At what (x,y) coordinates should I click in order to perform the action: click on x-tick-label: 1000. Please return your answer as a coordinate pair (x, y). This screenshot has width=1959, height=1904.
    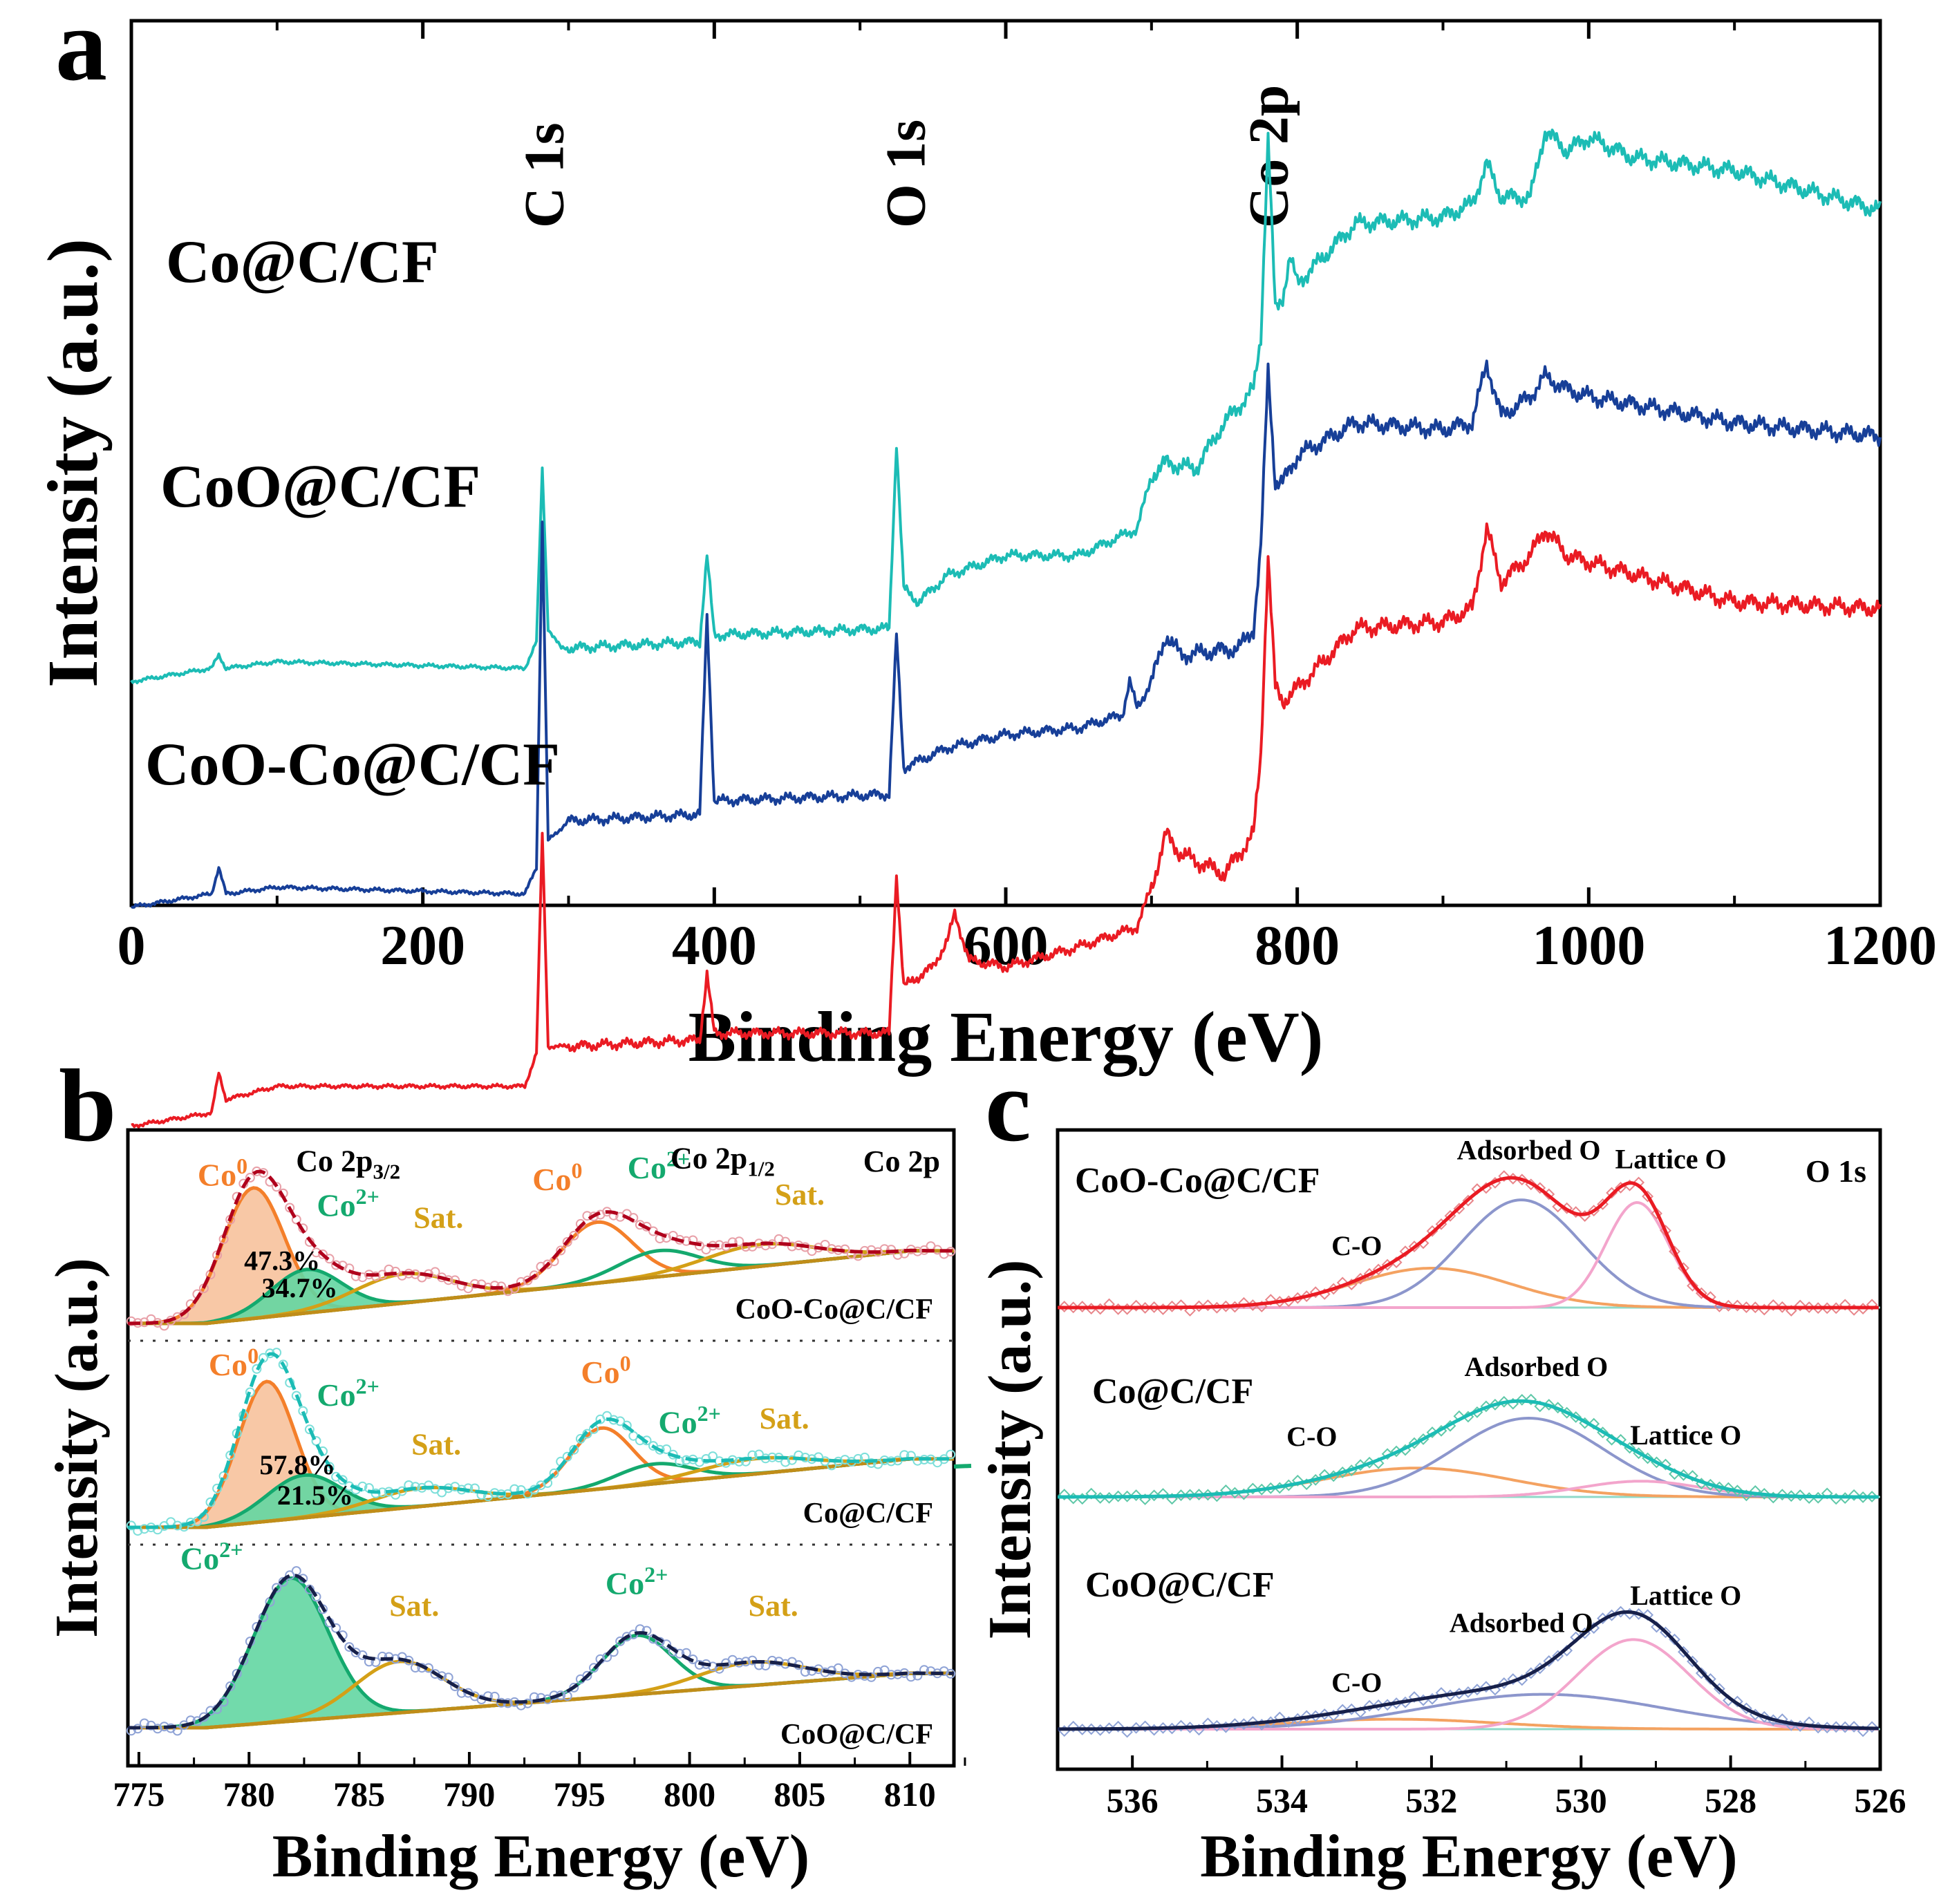
    Looking at the image, I should click on (1588, 945).